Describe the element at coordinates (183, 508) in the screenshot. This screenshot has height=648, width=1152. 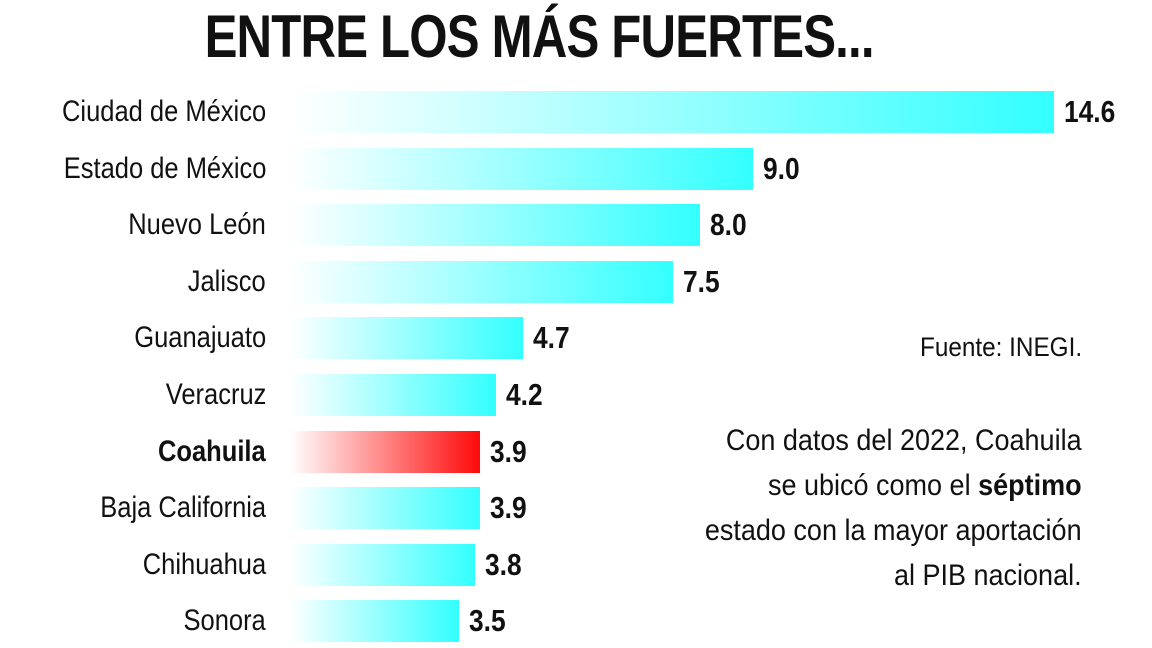
I see `category-label: Baja California` at that location.